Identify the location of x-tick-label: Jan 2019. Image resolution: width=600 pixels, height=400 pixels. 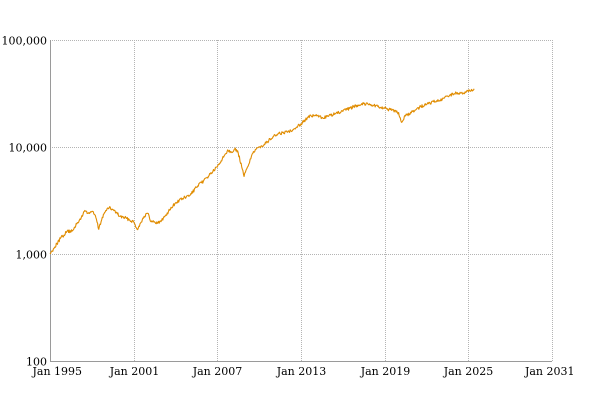
(385, 371).